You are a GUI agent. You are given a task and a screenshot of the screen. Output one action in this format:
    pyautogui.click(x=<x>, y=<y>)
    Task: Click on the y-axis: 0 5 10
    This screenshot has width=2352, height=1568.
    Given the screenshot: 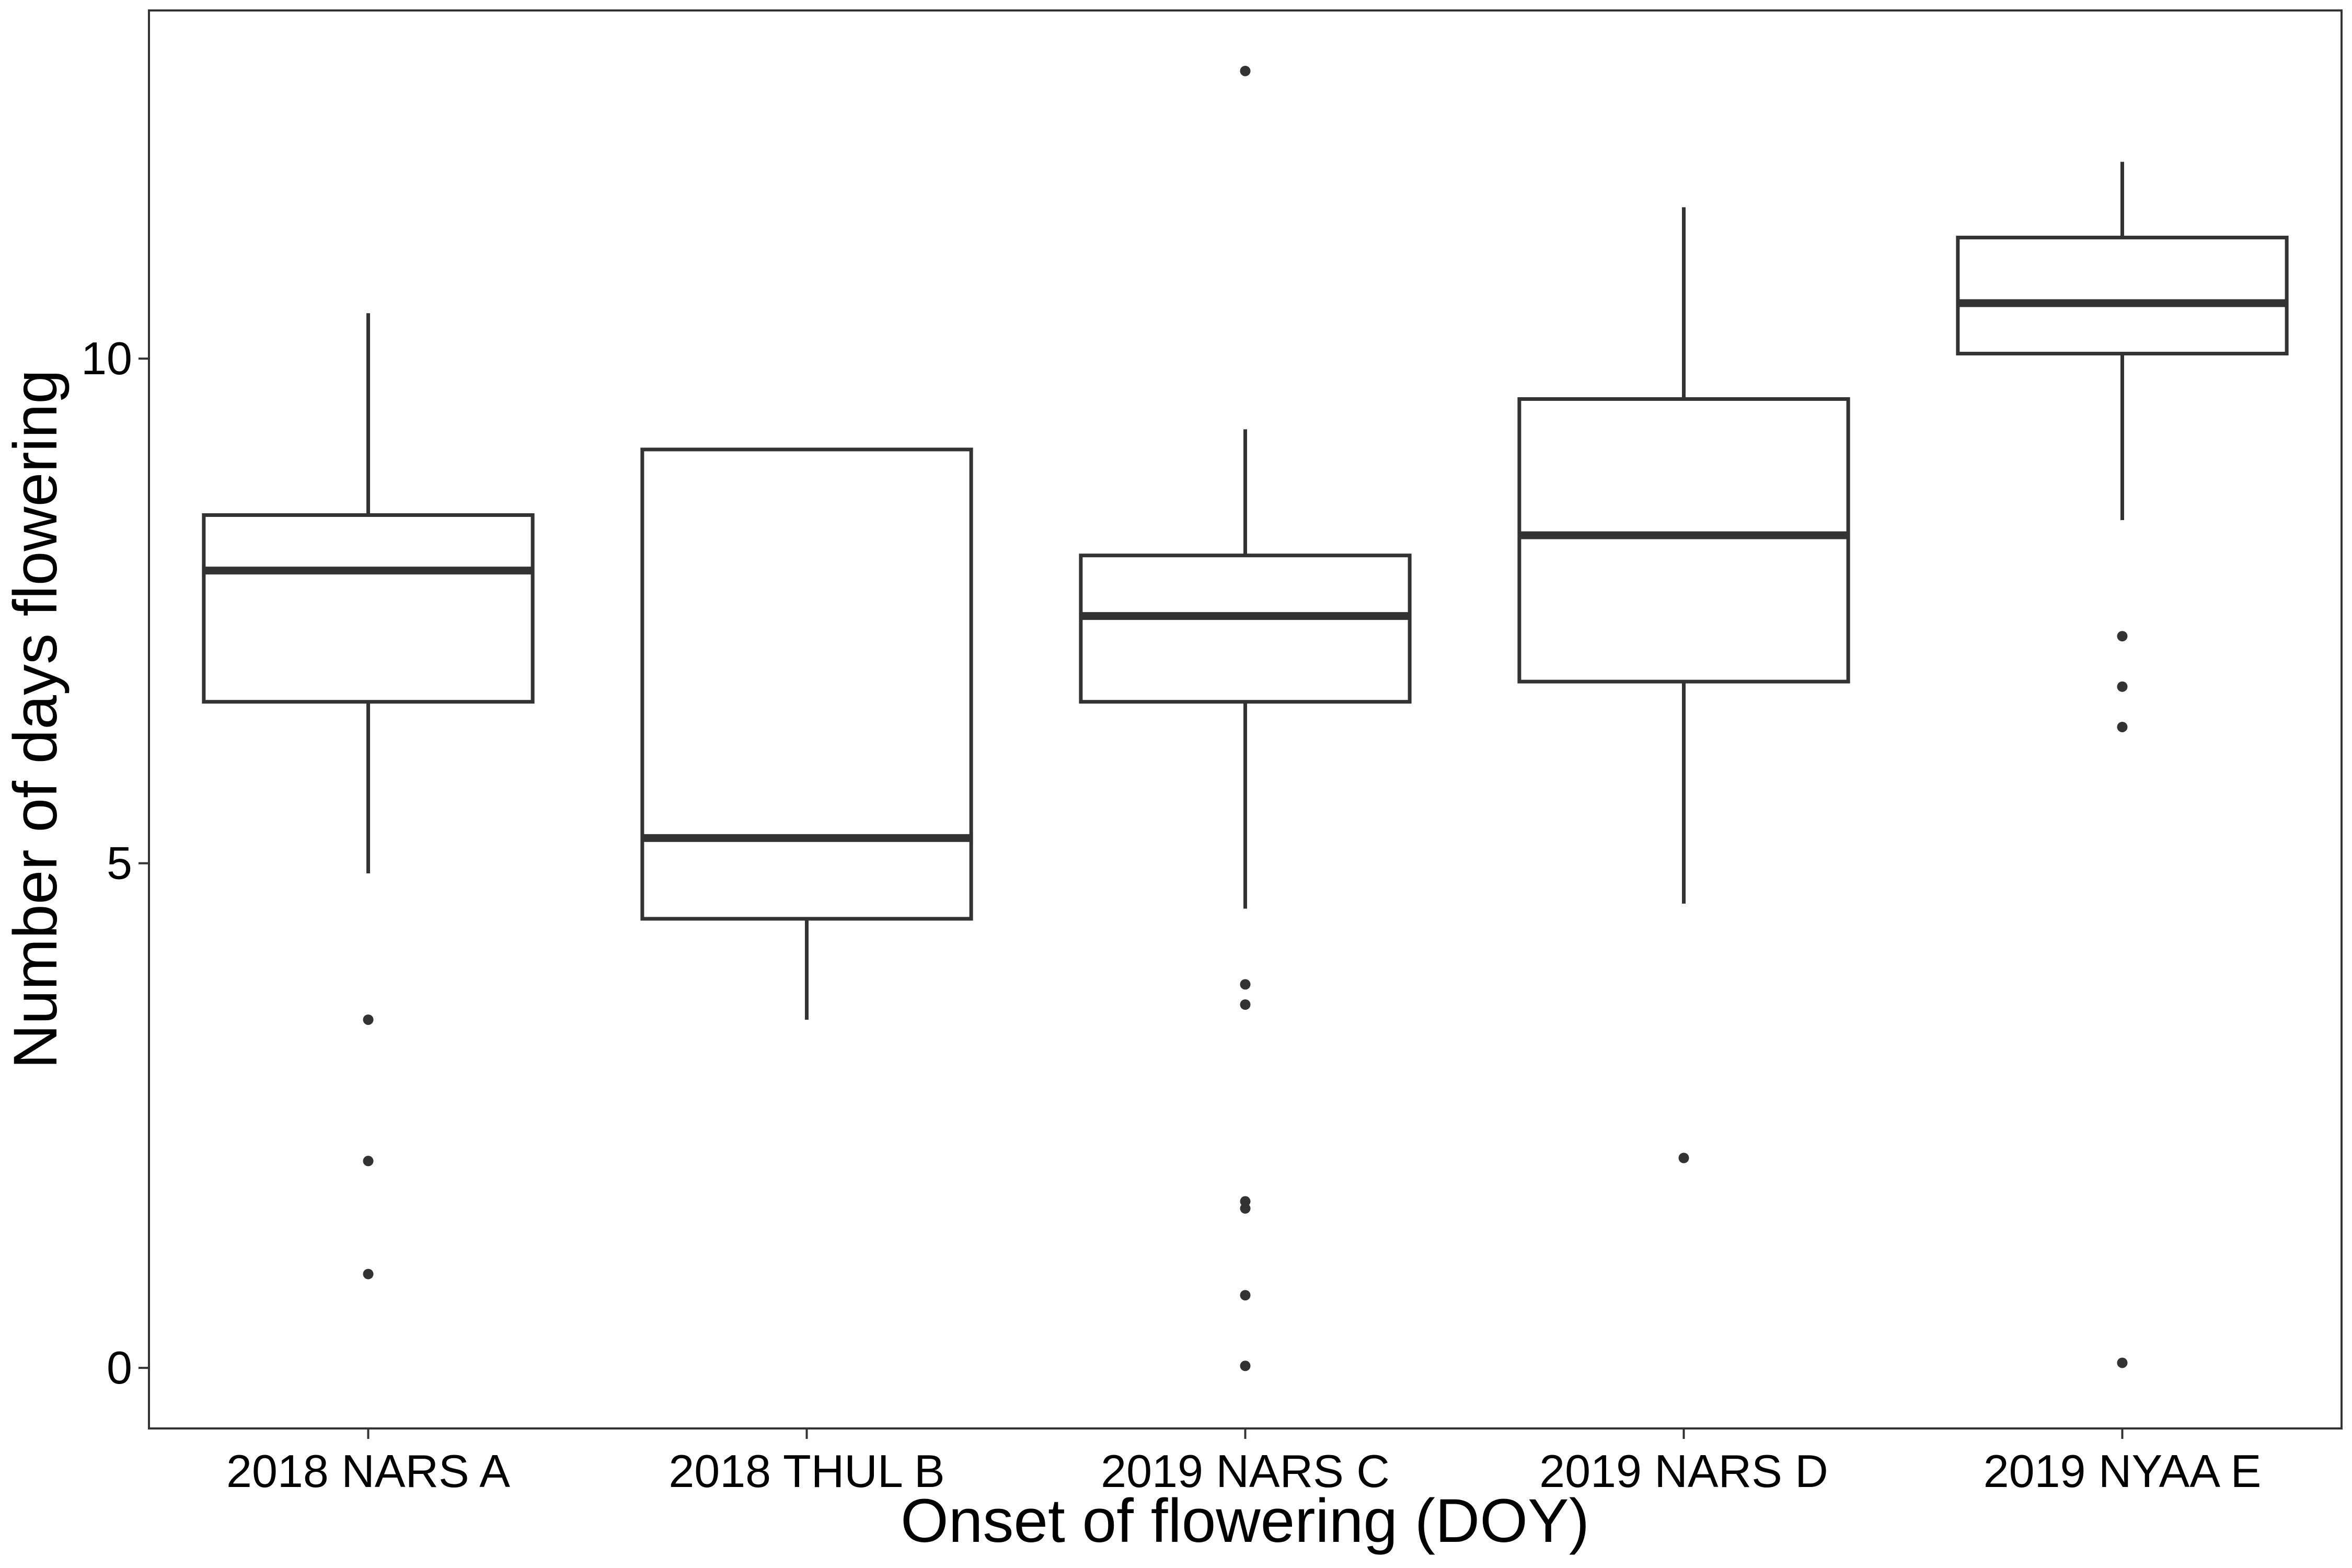 What is the action you would take?
    pyautogui.click(x=115, y=862)
    